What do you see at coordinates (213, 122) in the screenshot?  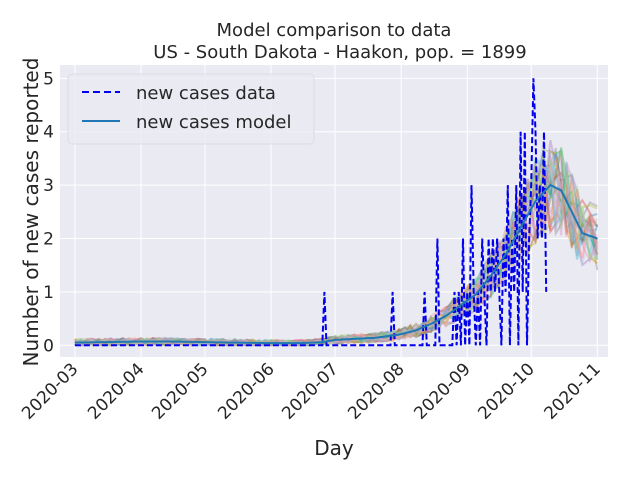 I see `legend-label-model: new cases model` at bounding box center [213, 122].